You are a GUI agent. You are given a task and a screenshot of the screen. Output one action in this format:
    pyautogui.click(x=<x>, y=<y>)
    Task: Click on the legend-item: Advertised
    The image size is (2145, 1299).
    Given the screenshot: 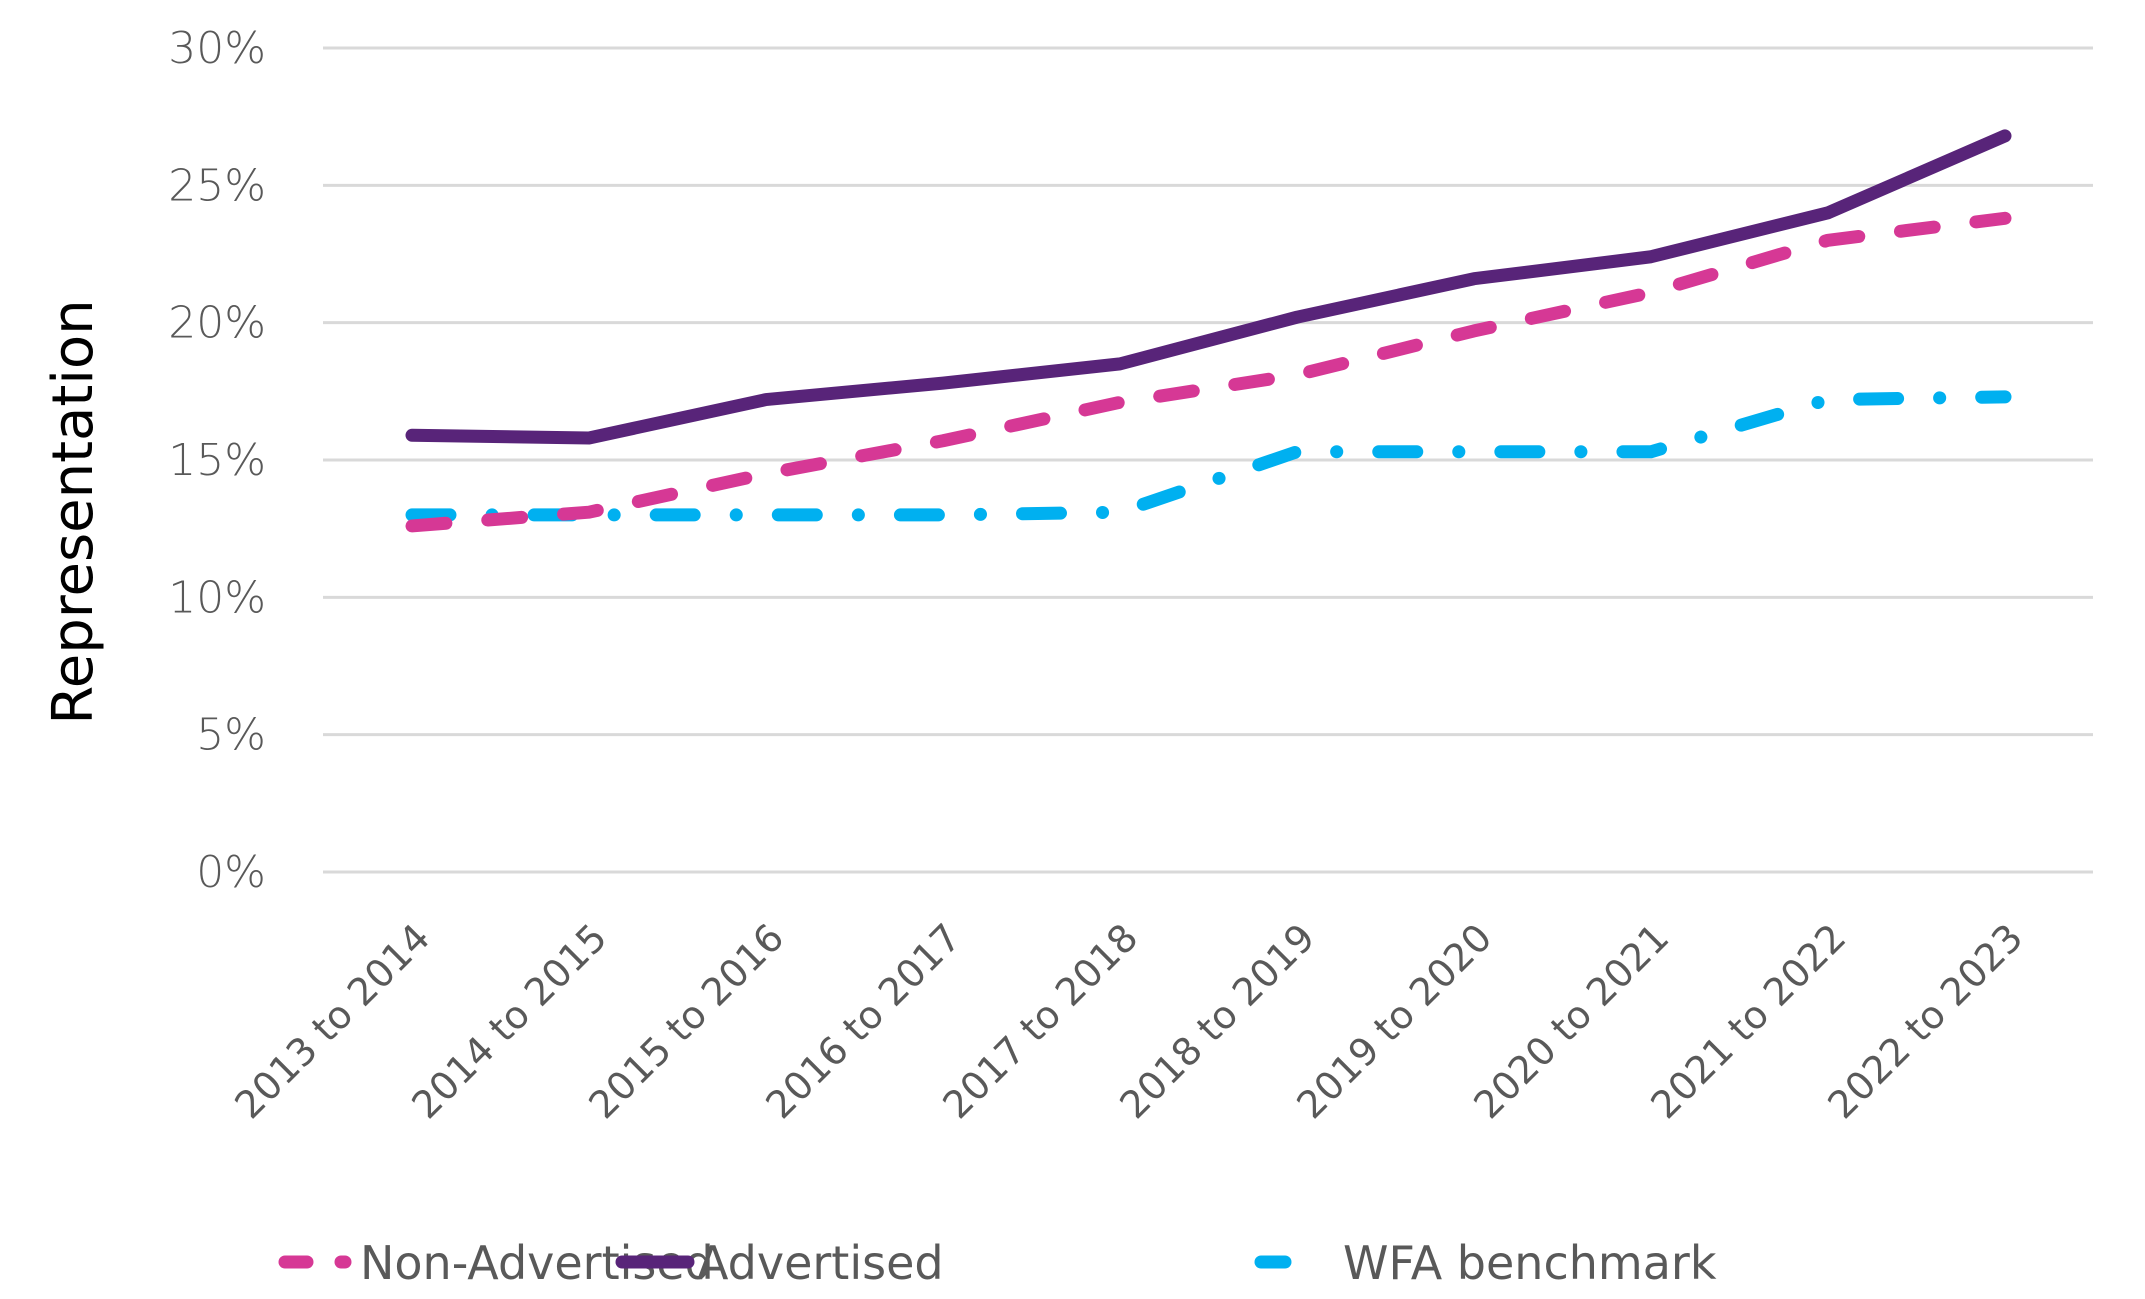 What is the action you would take?
    pyautogui.click(x=779, y=1263)
    